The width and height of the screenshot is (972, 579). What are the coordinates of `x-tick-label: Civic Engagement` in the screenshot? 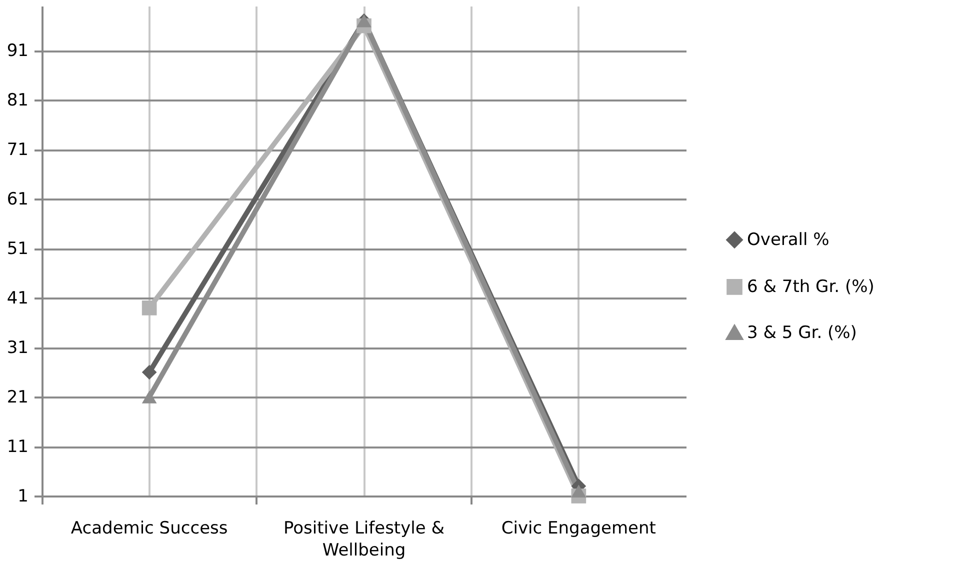 It's located at (578, 528).